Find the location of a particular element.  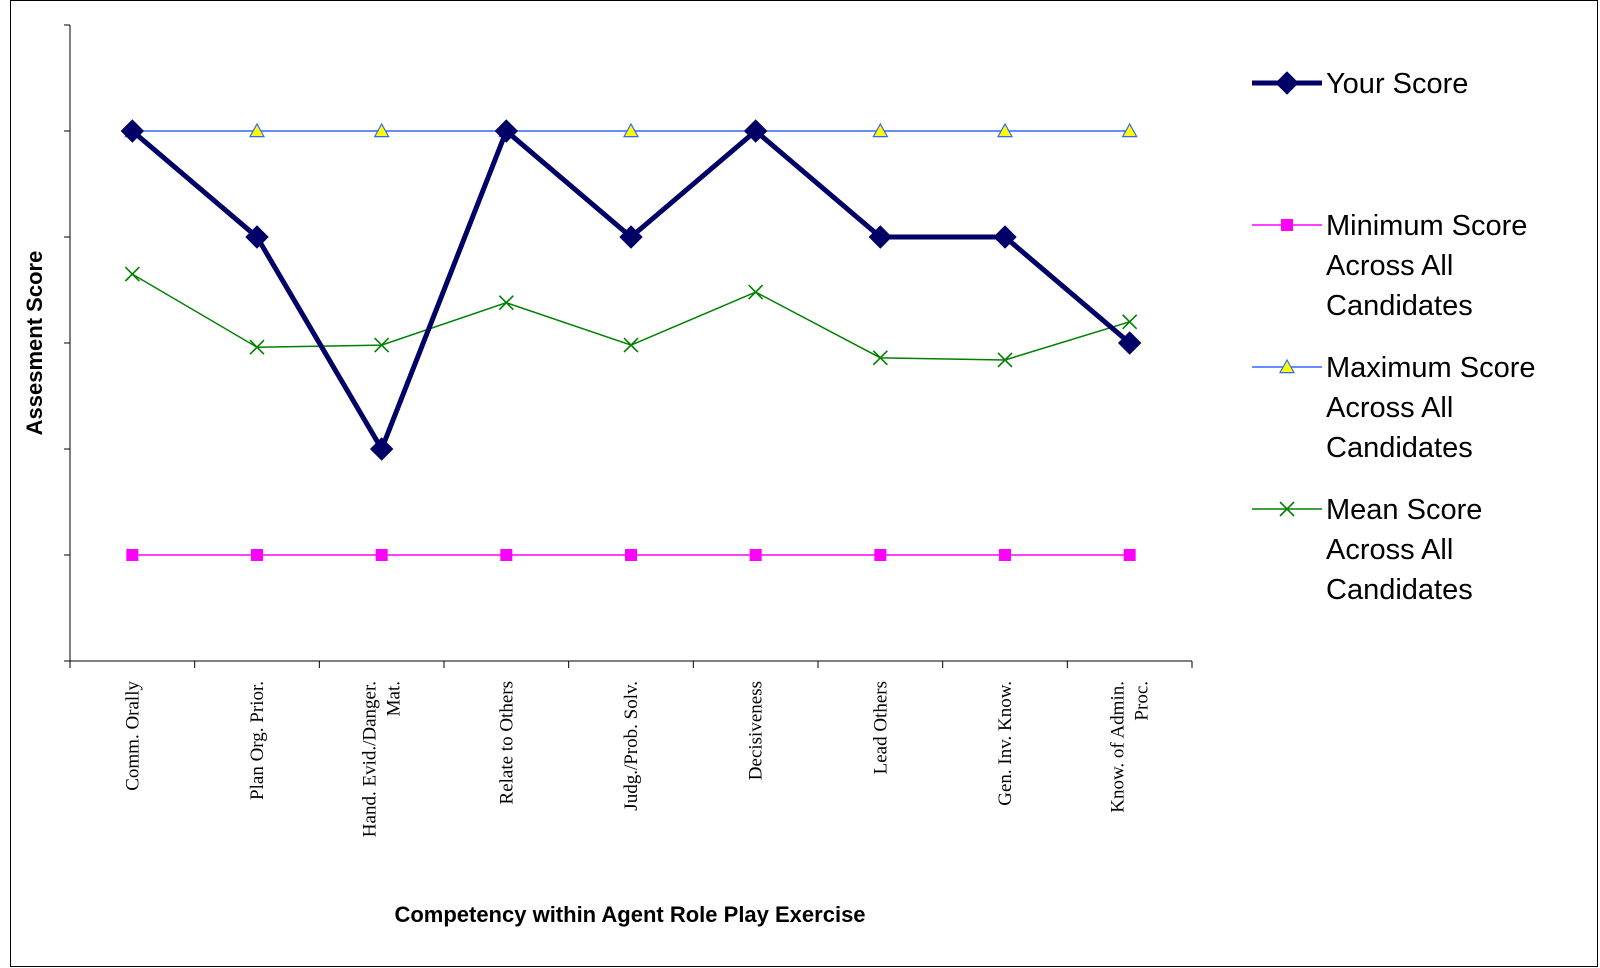

legend-label-line: Minimum Score is located at coordinates (1426, 226).